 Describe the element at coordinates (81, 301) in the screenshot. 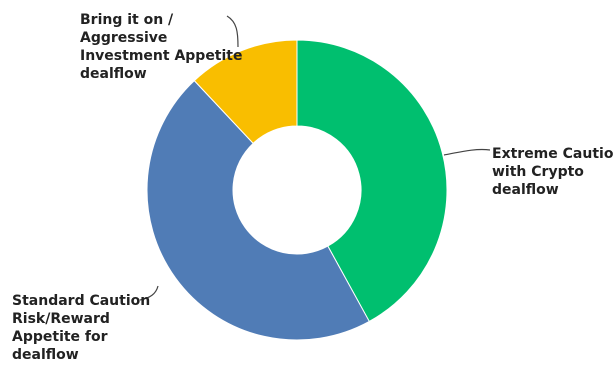

I see `slice-label-line: Standard Caution` at that location.